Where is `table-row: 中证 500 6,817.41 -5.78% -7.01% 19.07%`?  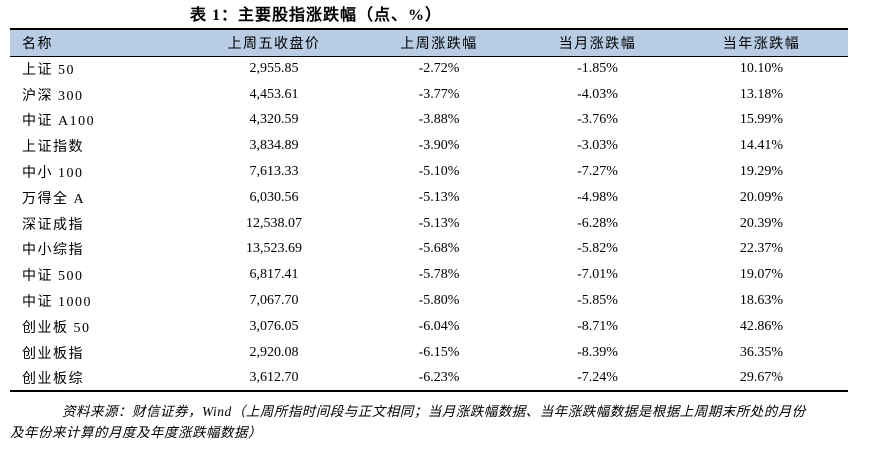 table-row: 中证 500 6,817.41 -5.78% -7.01% 19.07% is located at coordinates (429, 275).